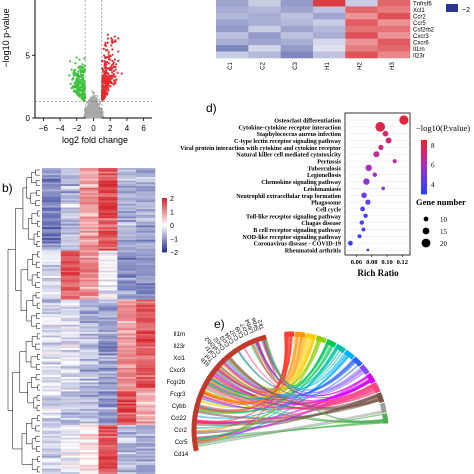 Image resolution: width=474 pixels, height=474 pixels. I want to click on volcano-x-tick-label: 2, so click(110, 128).